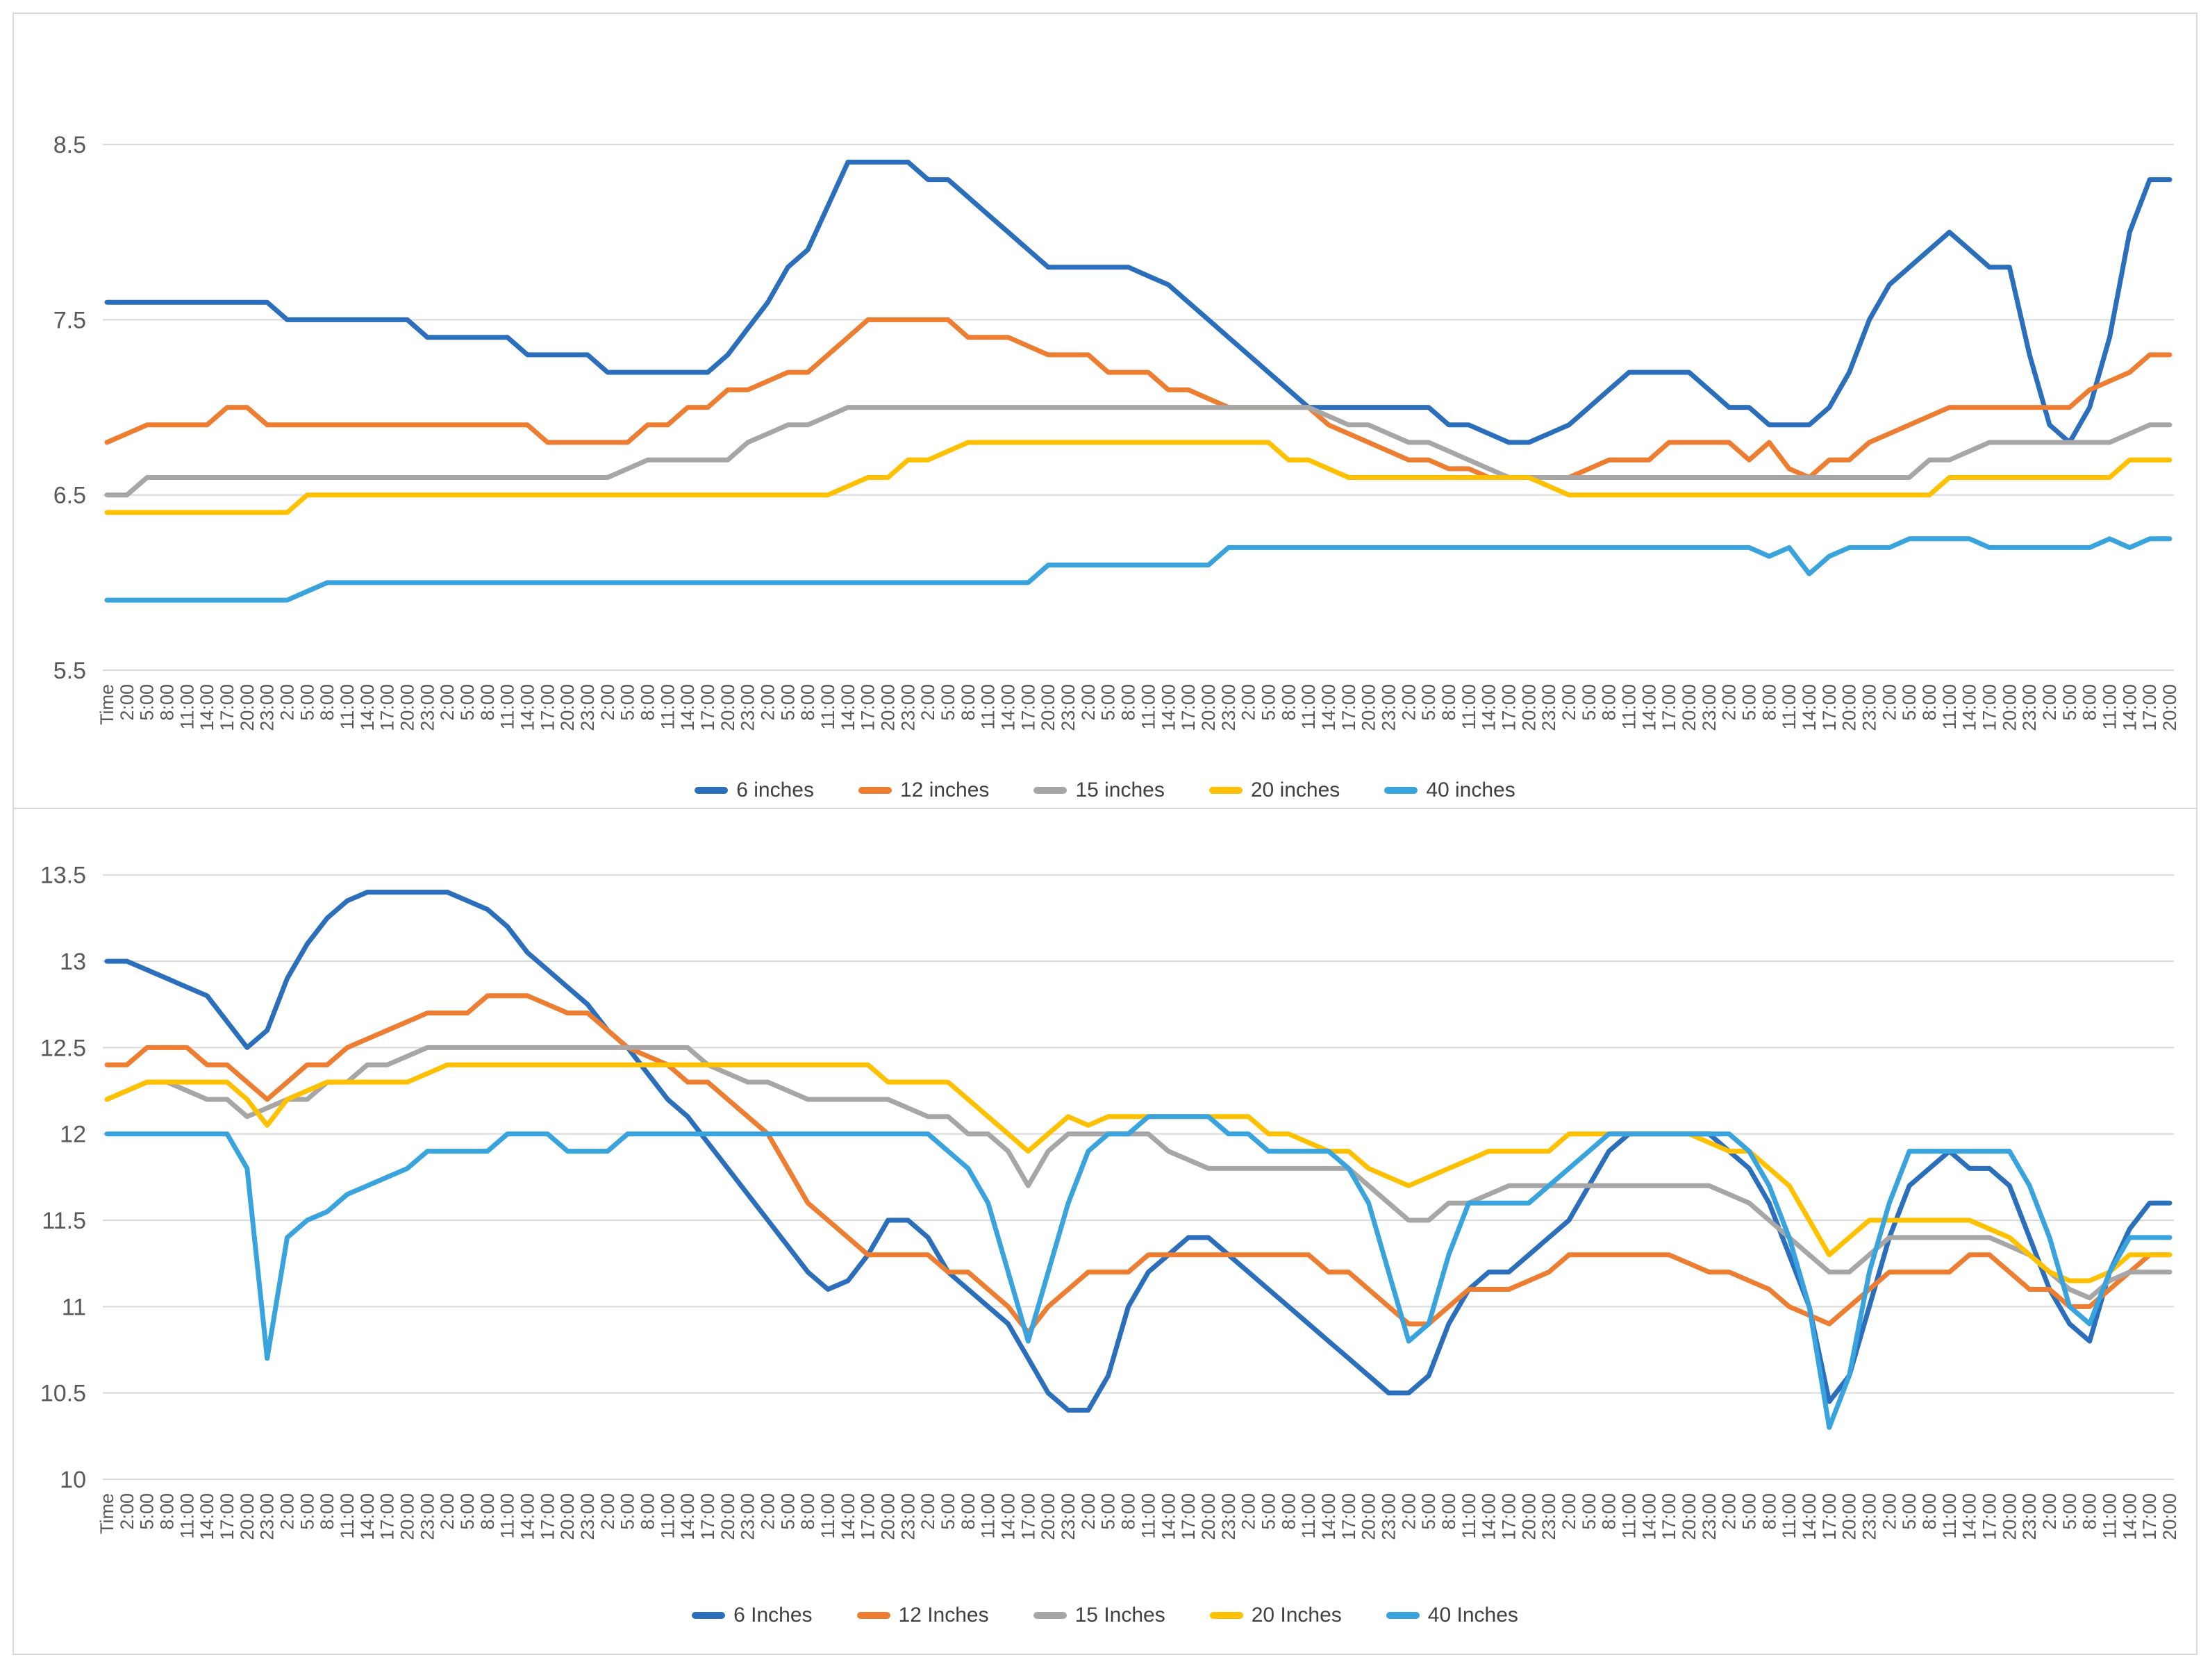 The height and width of the screenshot is (1680, 2210). I want to click on legend-item-15-inches: 15 inches, so click(1099, 790).